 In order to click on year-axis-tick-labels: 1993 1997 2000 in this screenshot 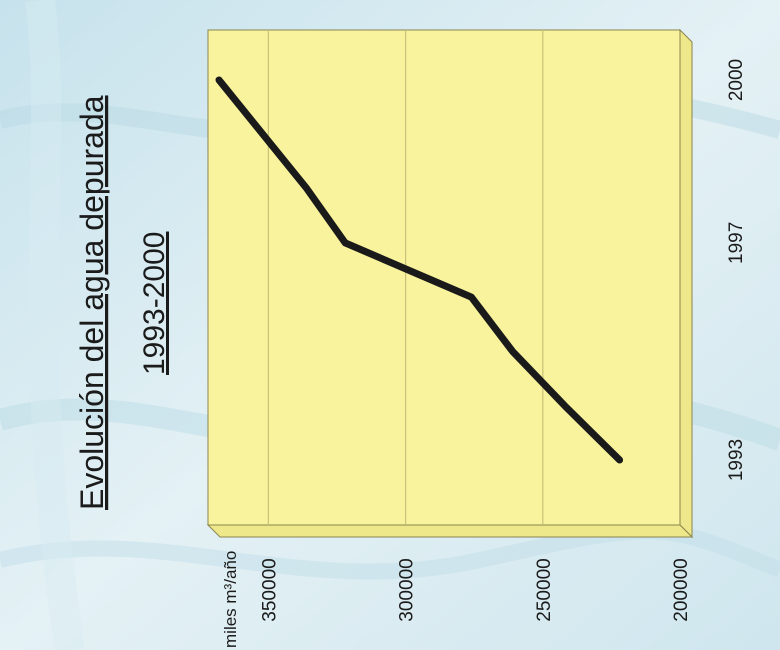, I will do `click(736, 270)`.